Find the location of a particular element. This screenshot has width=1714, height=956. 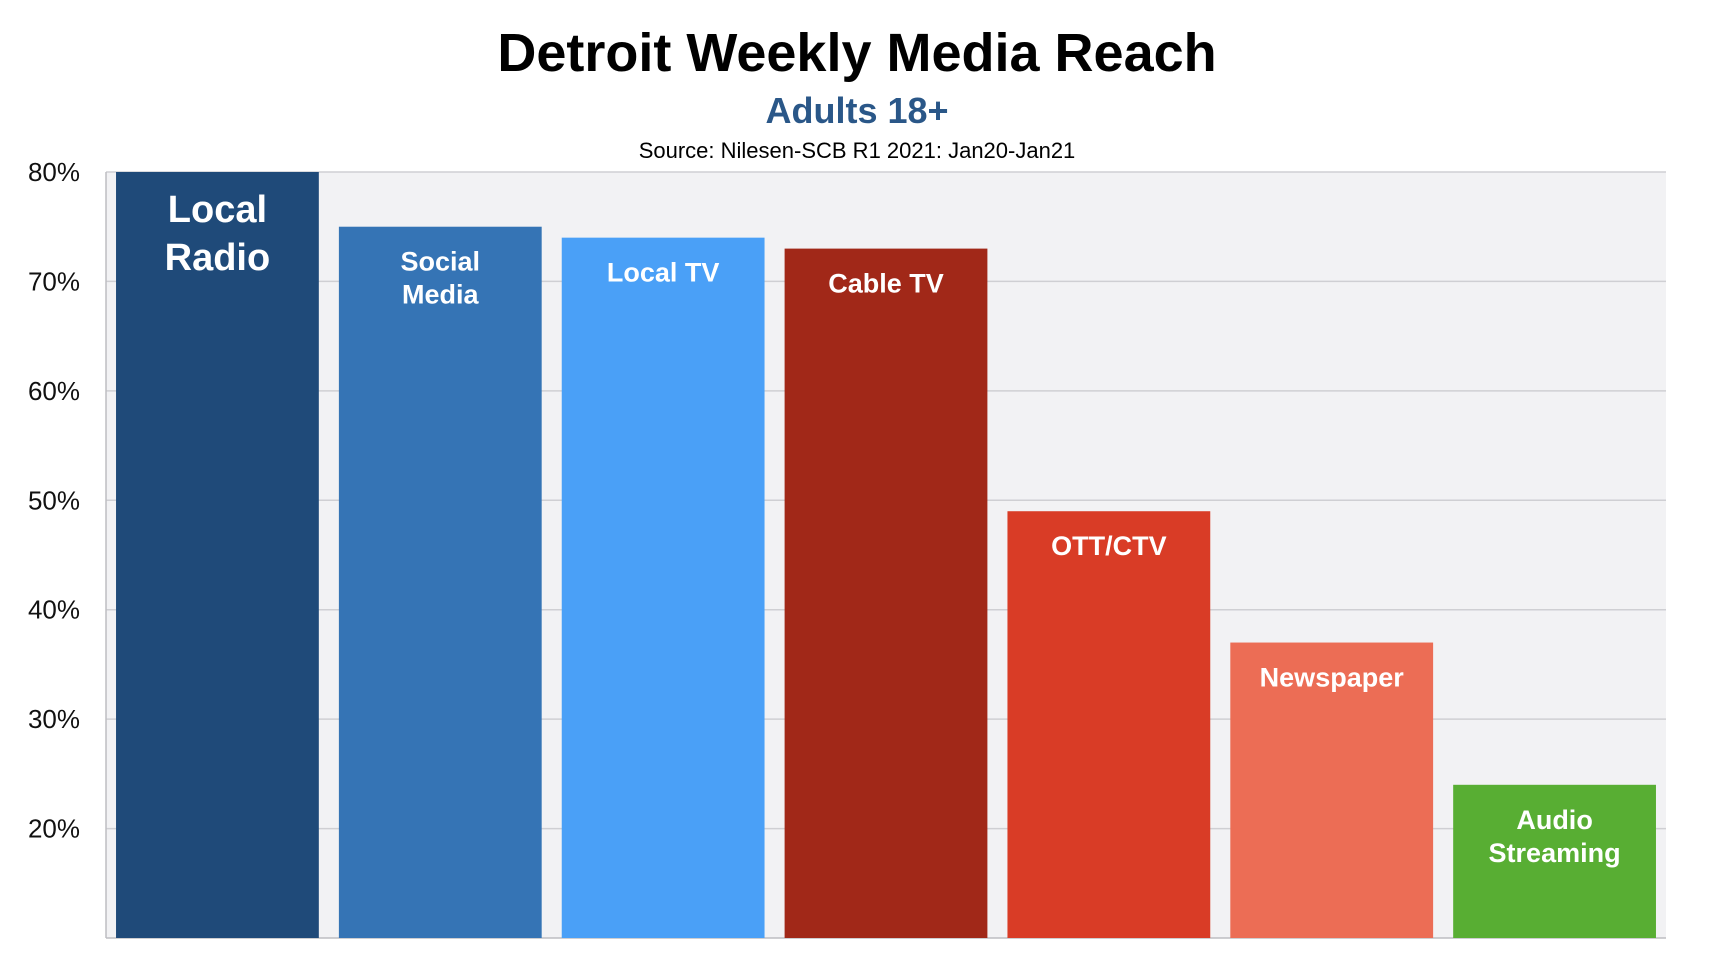

bar-label: Radio is located at coordinates (218, 258).